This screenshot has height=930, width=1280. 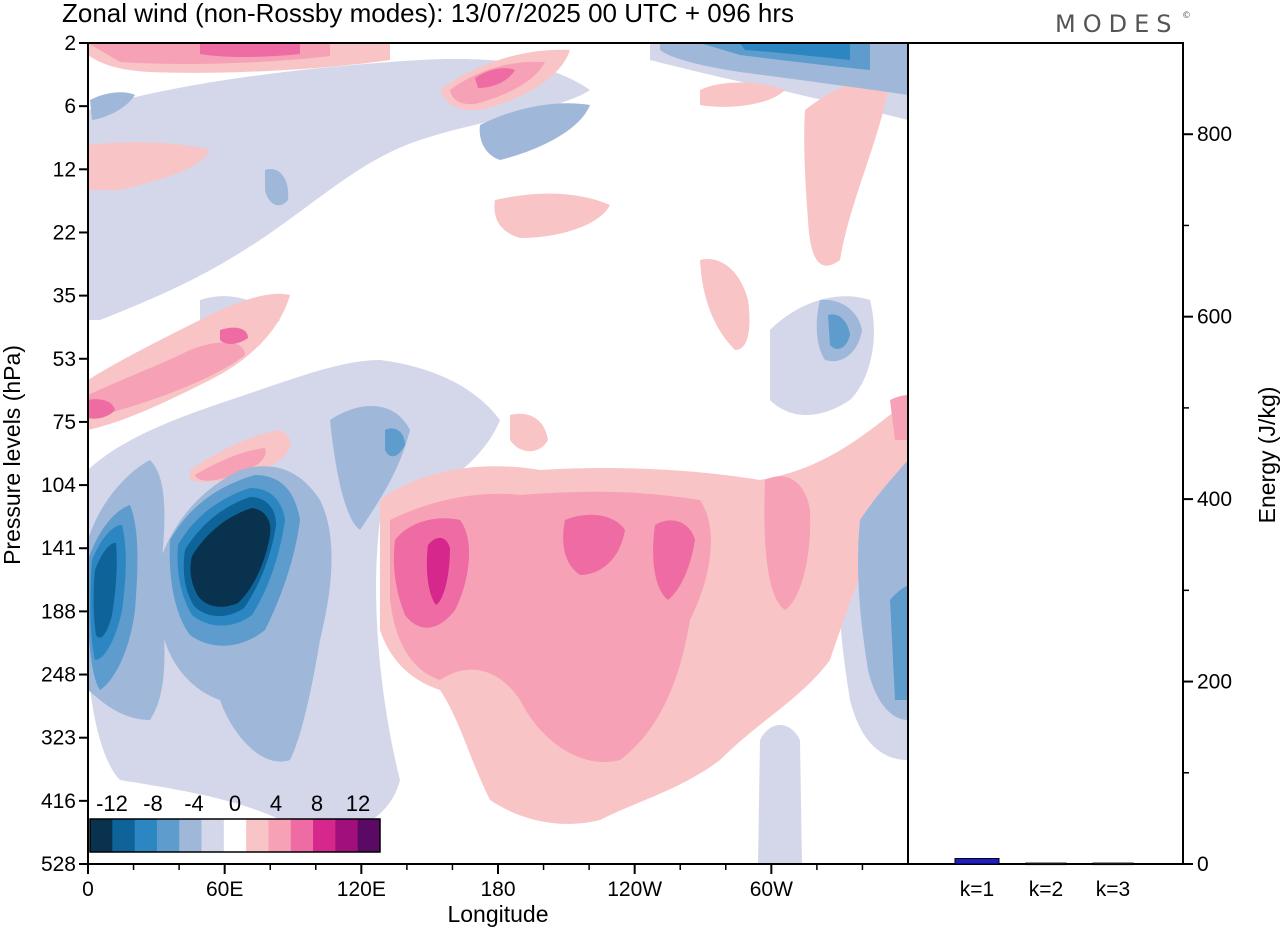 I want to click on energy-category-label: k=3, so click(x=1113, y=889).